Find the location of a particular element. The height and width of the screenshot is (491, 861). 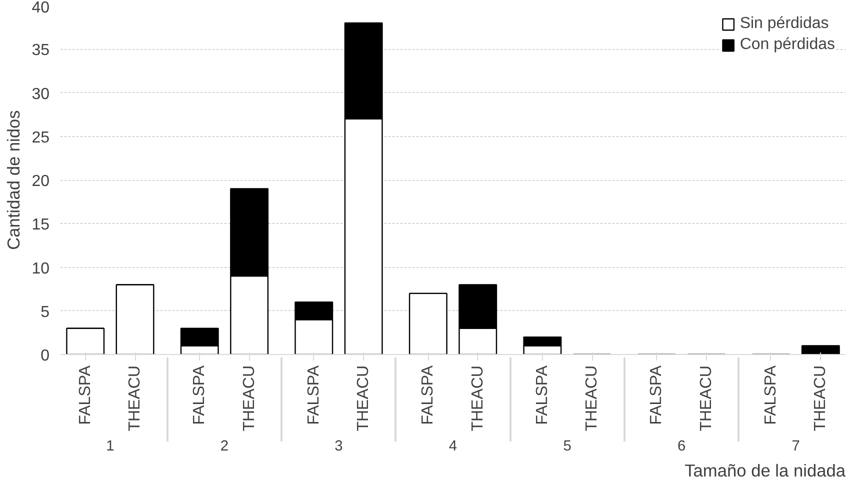

text: 6 is located at coordinates (681, 446).